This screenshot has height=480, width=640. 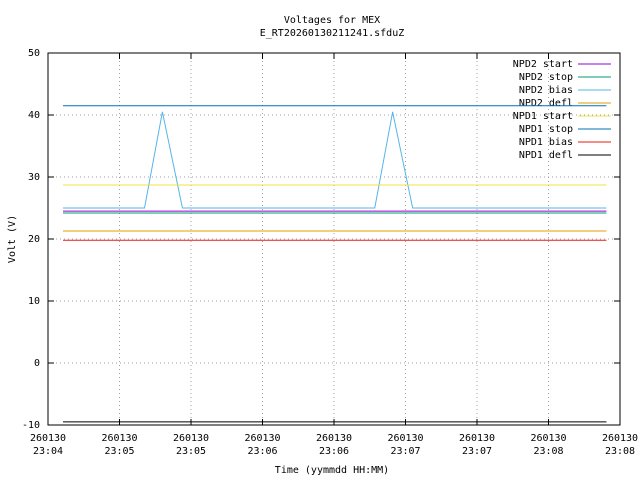 I want to click on legend-label: NPD2 stop, so click(x=546, y=77).